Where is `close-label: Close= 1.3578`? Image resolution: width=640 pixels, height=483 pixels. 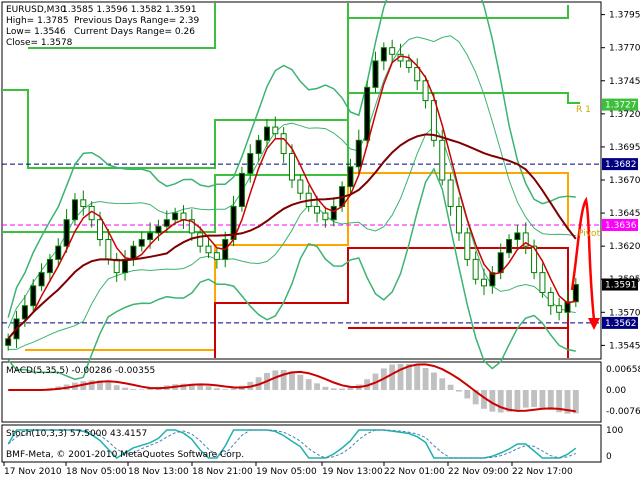
close-label: Close= 1.3578 is located at coordinates (39, 43).